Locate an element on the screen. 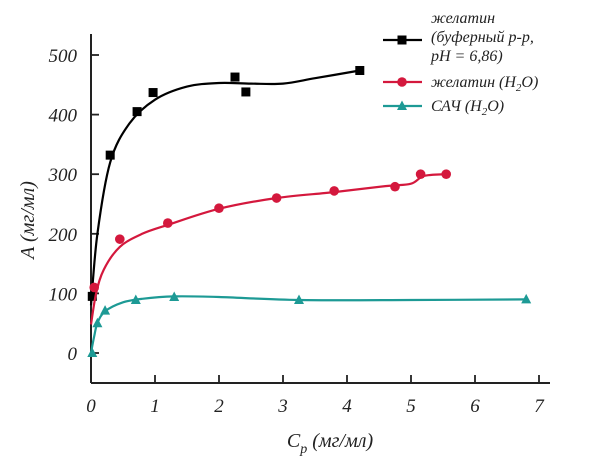  legend-label-gelatin-buffer: желатин is located at coordinates (463, 18).